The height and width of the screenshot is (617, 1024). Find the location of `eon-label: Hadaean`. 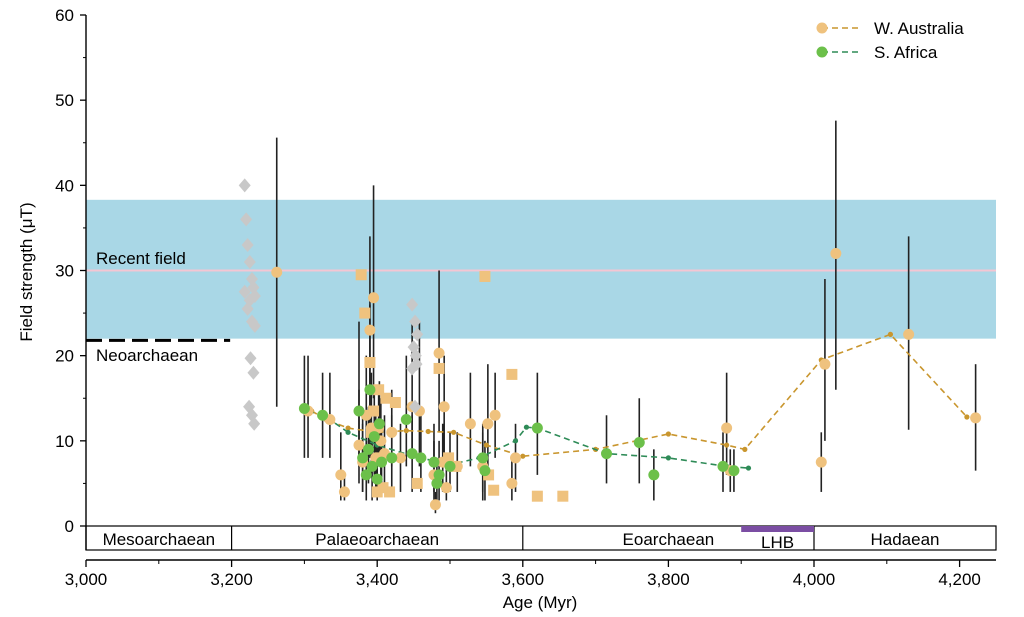

eon-label: Hadaean is located at coordinates (904, 539).